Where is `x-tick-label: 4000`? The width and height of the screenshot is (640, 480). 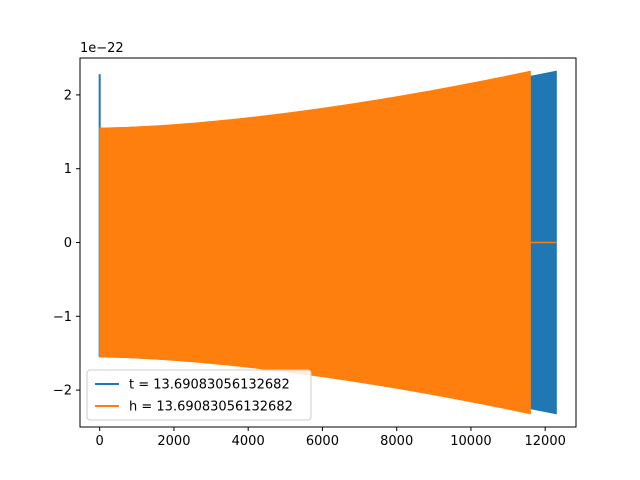
x-tick-label: 4000 is located at coordinates (248, 441).